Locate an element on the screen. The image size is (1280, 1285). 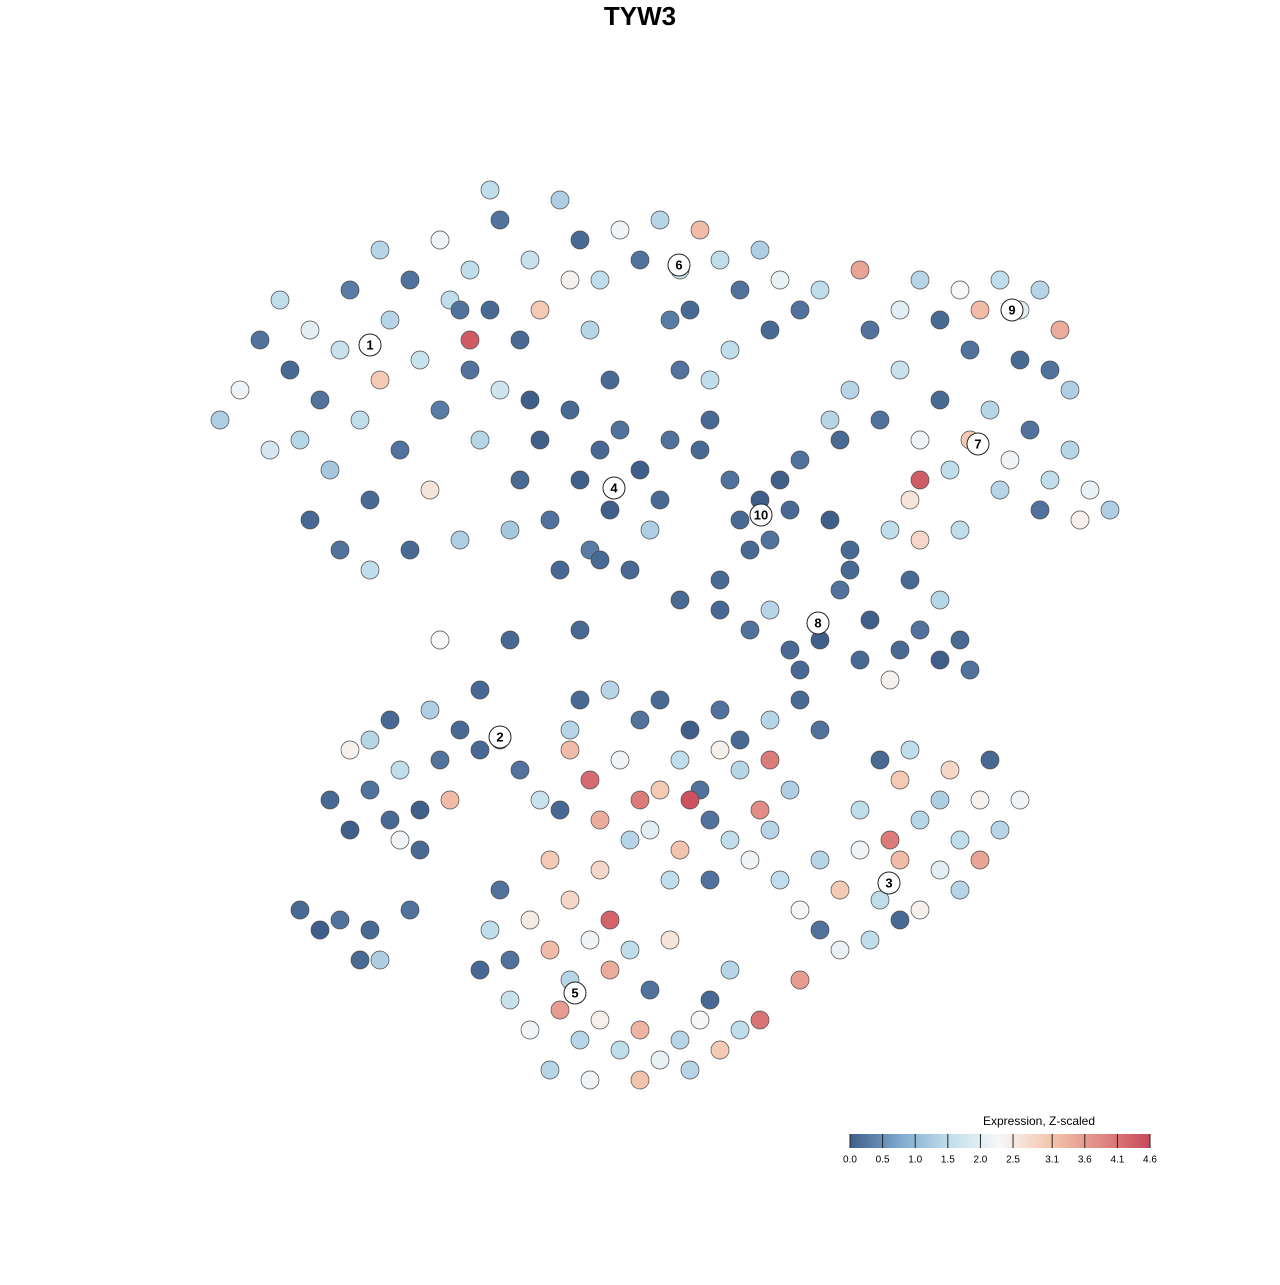
chart-title: TYW3 is located at coordinates (640, 16).